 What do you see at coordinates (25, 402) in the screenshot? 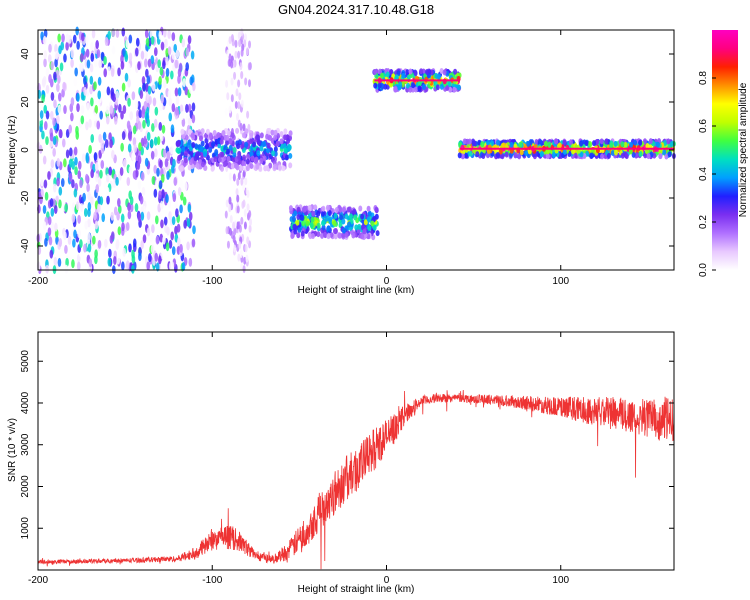
I see `y-tick-label: 4000` at bounding box center [25, 402].